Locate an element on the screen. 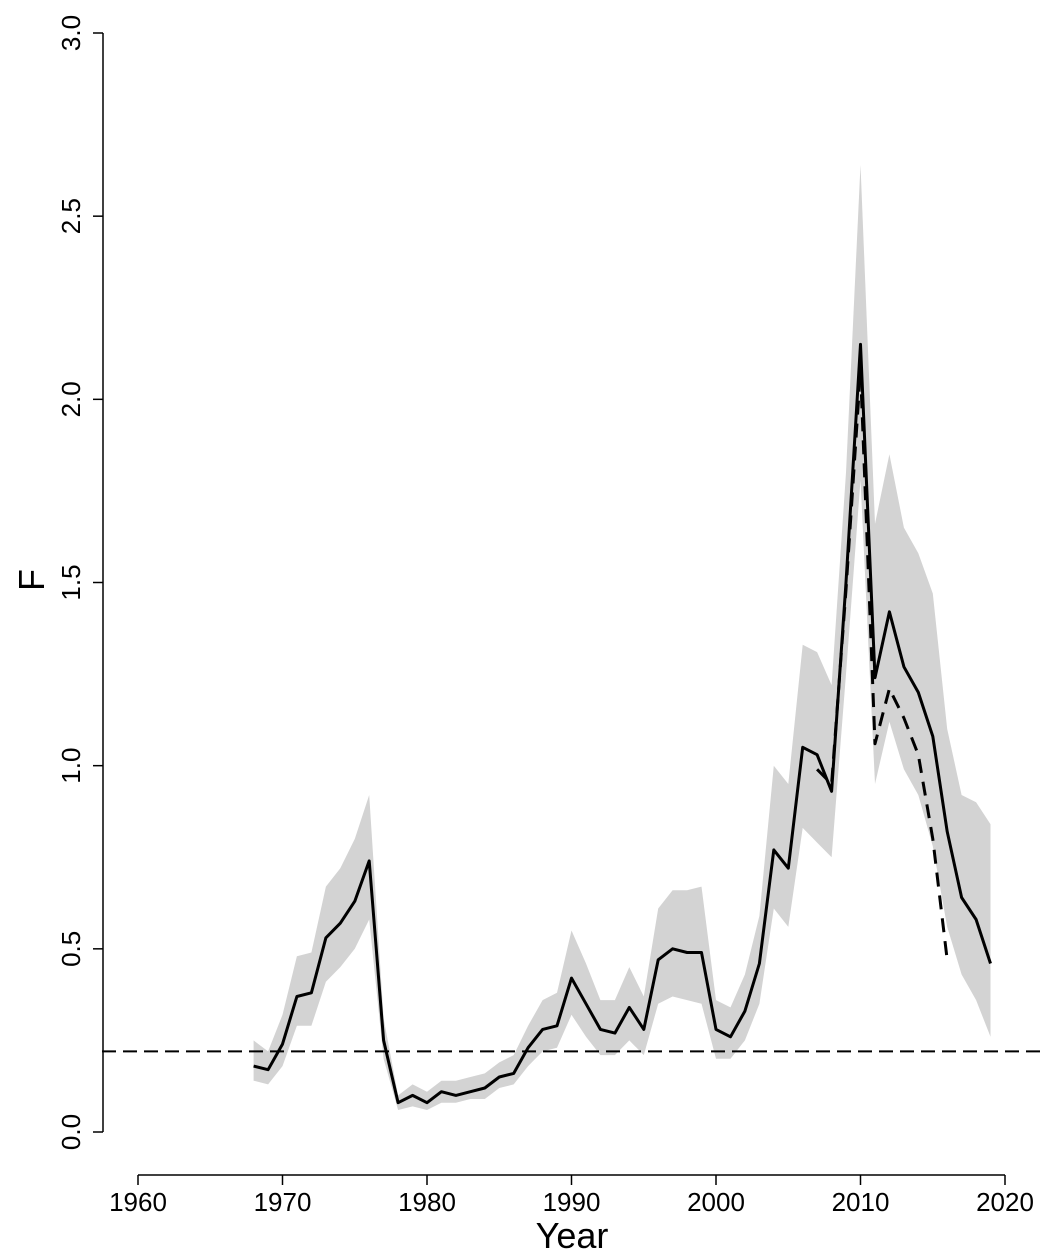 This screenshot has width=1046, height=1256. y-tick-label: 3.0 is located at coordinates (71, 33).